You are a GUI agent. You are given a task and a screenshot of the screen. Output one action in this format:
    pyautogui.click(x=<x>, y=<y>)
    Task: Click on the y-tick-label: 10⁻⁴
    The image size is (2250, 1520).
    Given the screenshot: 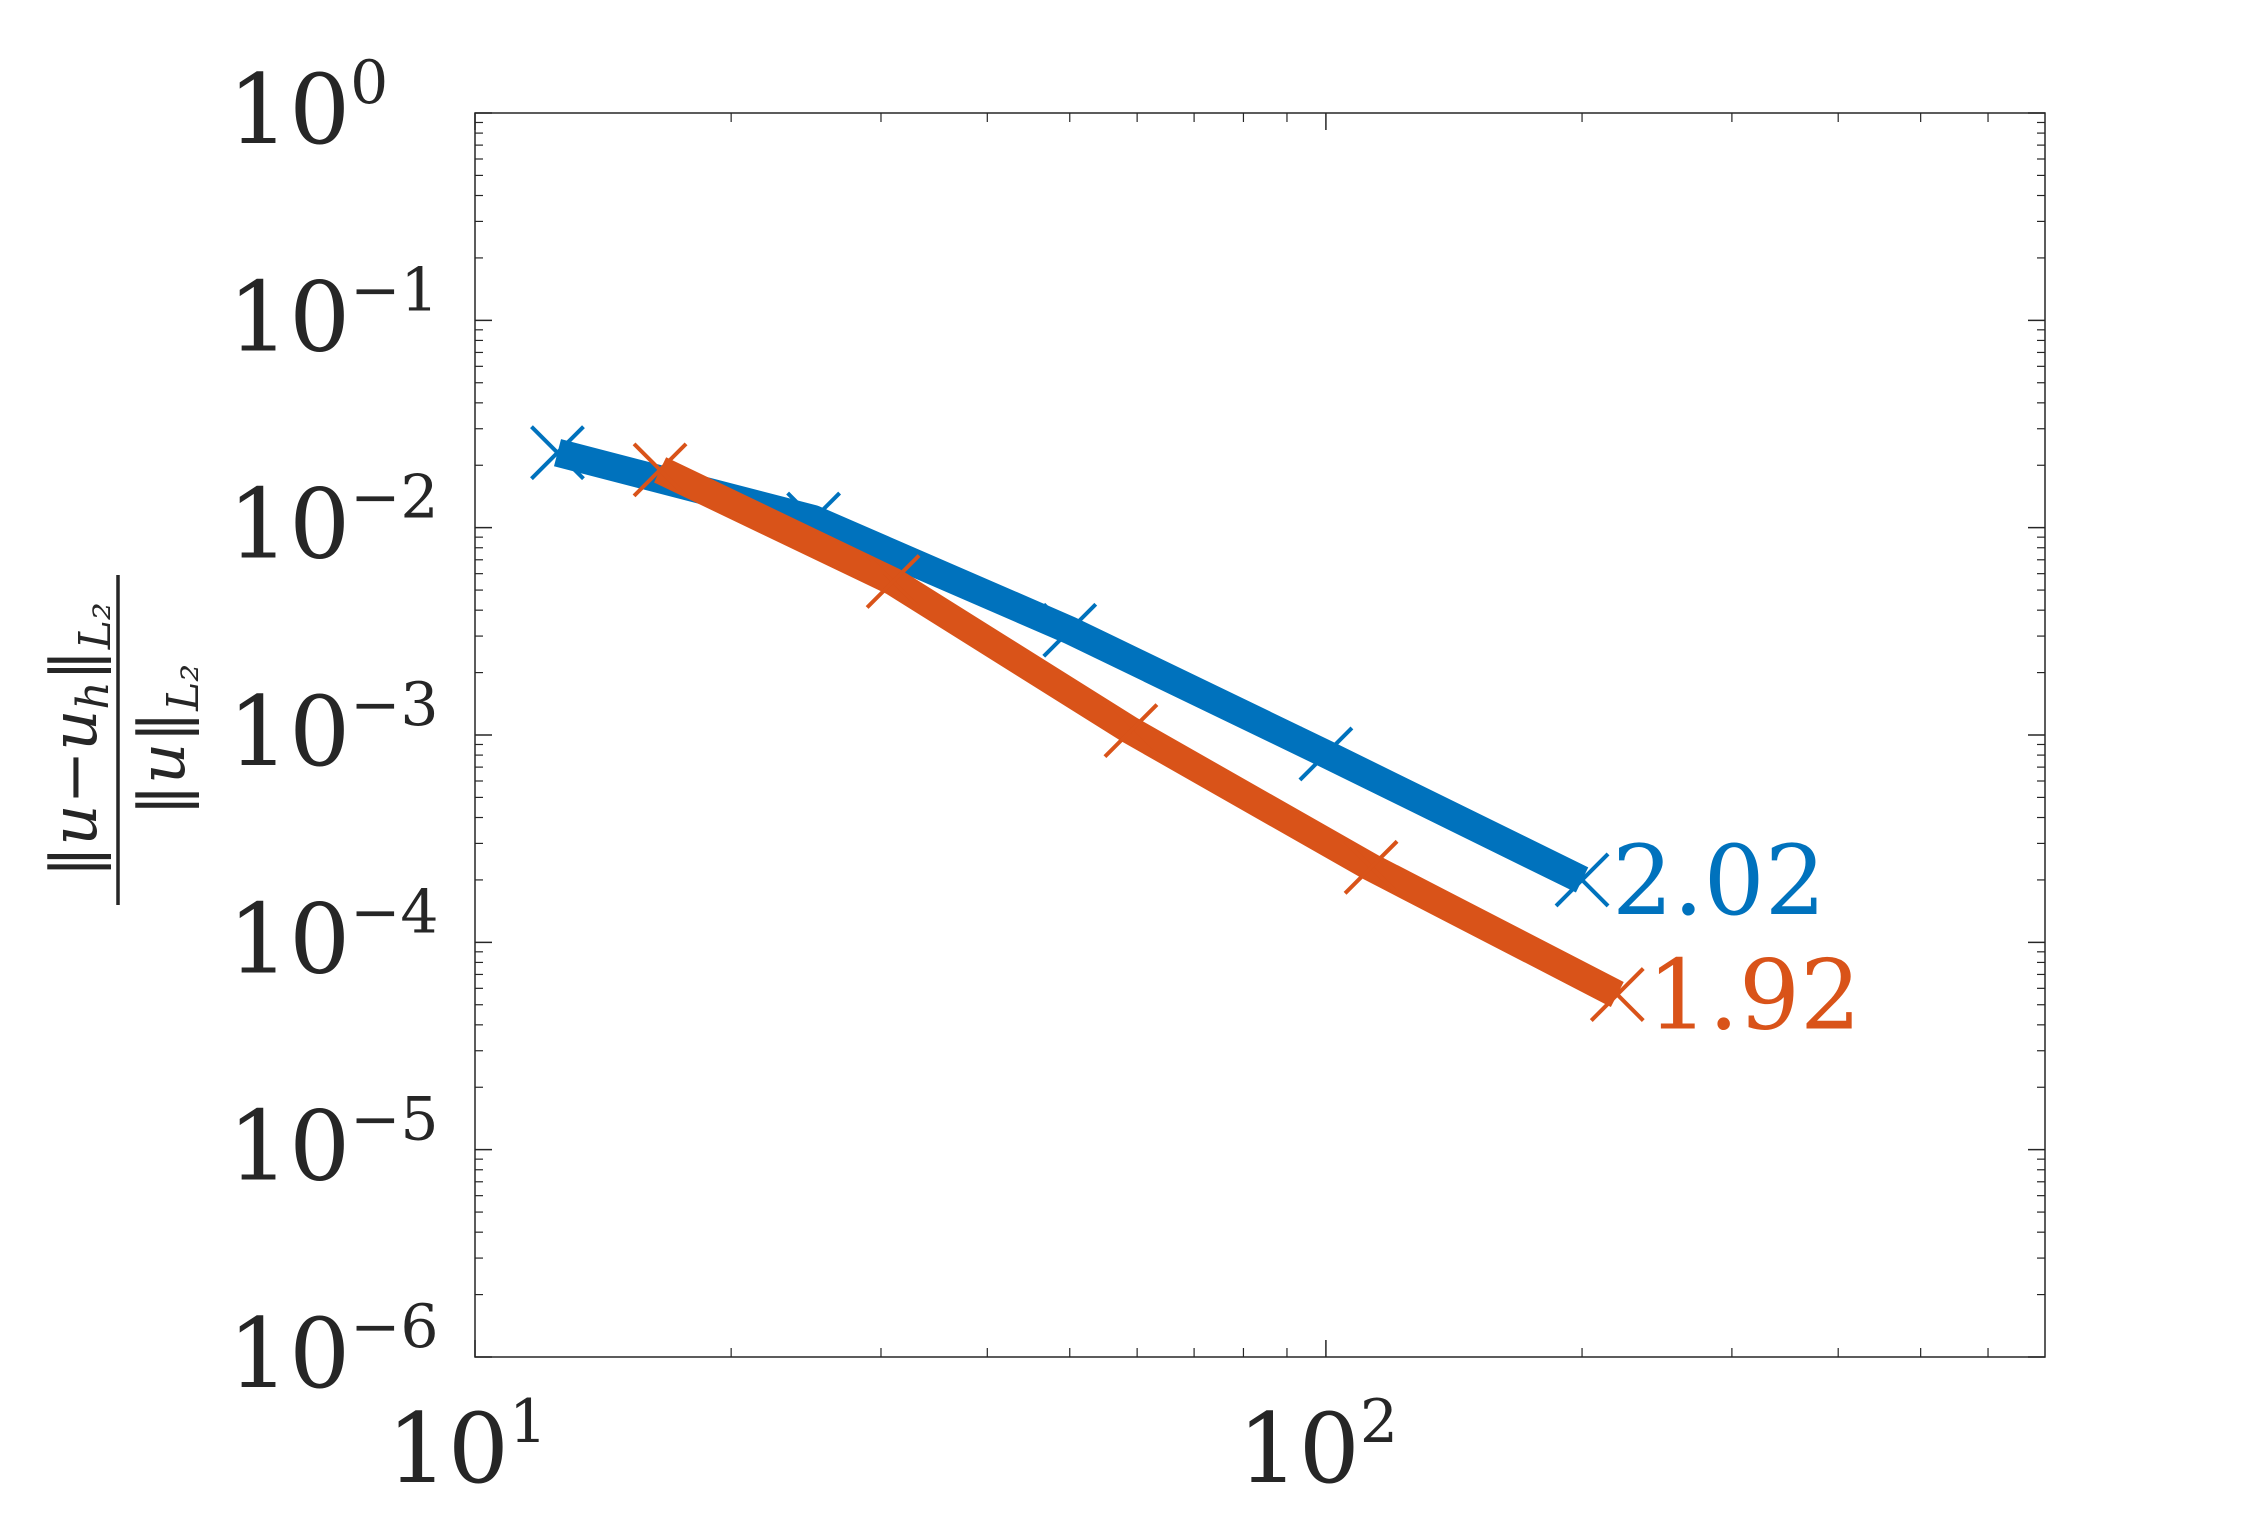 What is the action you would take?
    pyautogui.click(x=333, y=936)
    